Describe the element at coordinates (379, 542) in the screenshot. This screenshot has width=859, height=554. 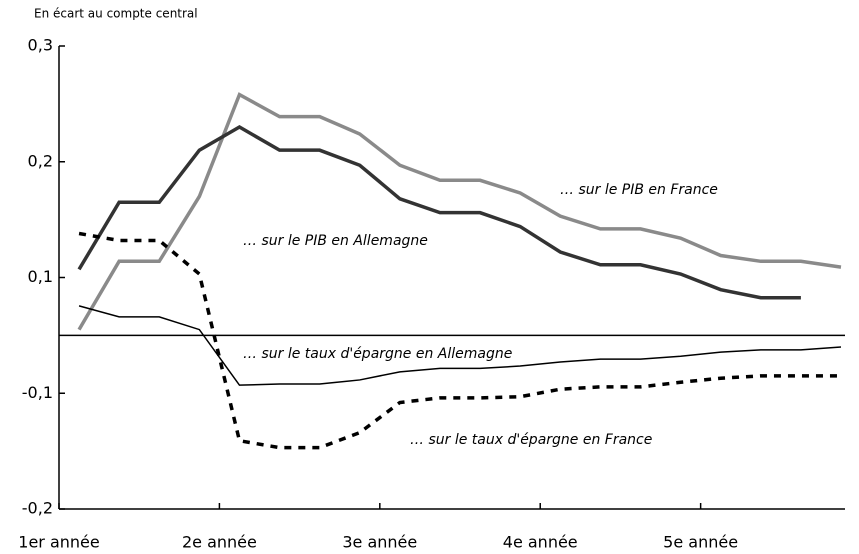
I see `x-tick-label: 3e année` at that location.